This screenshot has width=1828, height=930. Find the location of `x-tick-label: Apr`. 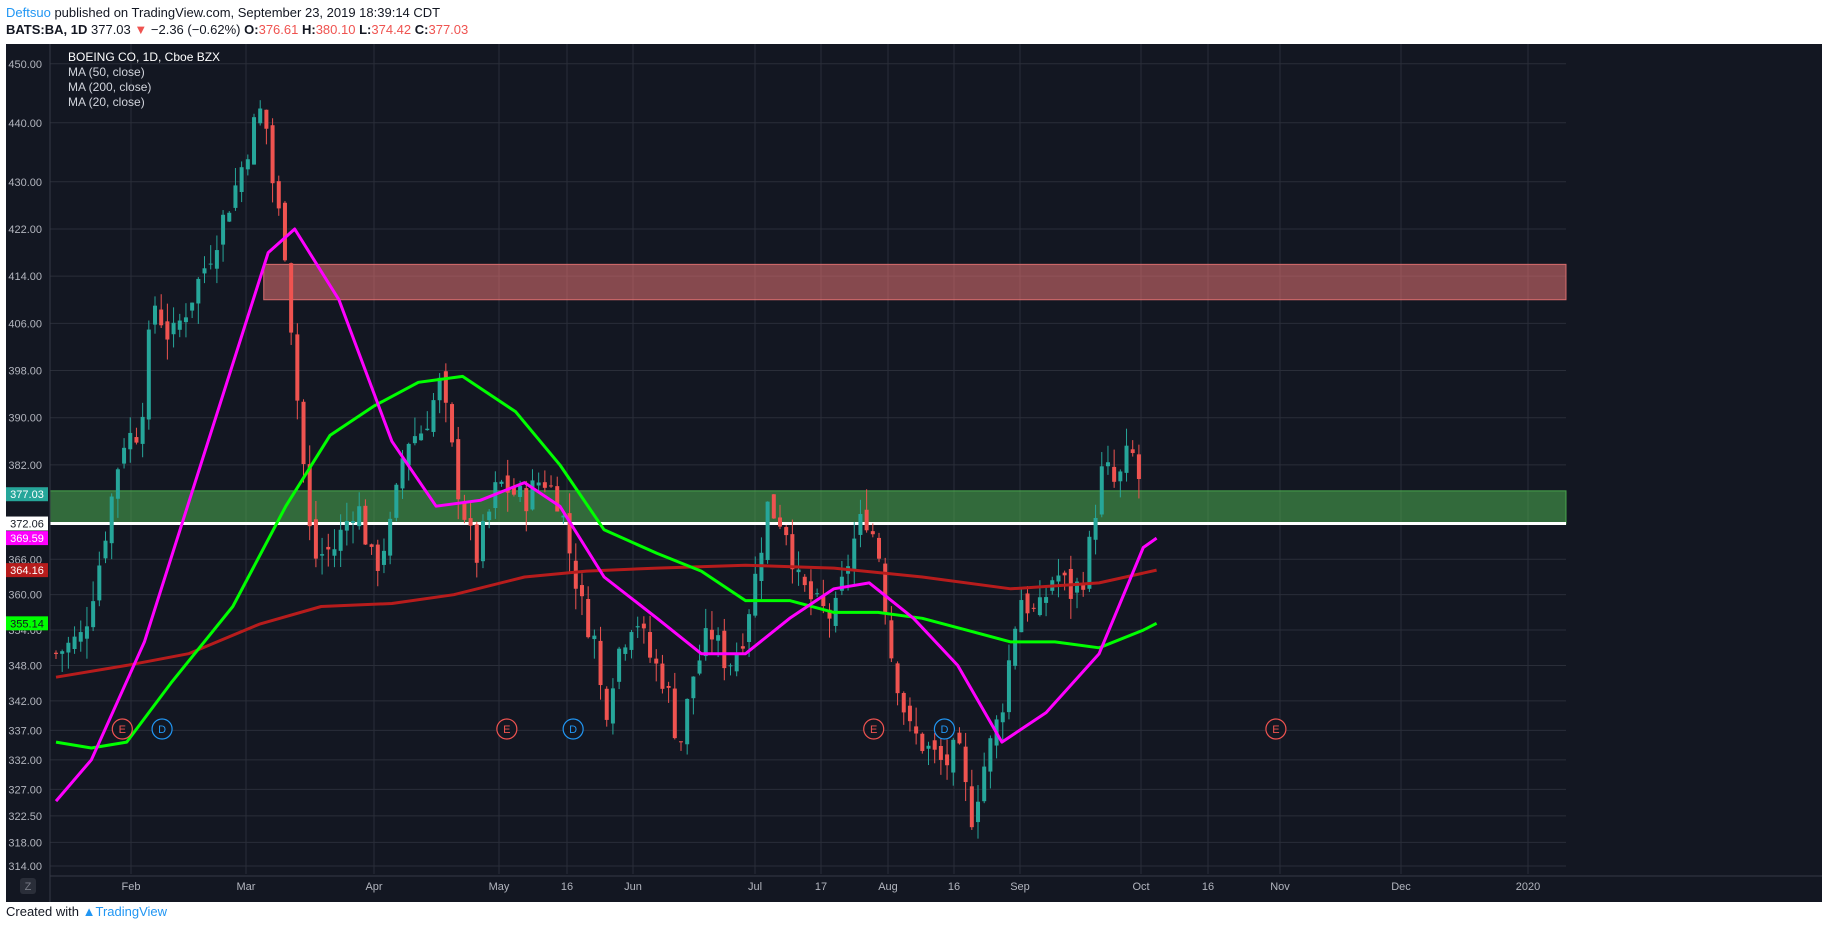

x-tick-label: Apr is located at coordinates (373, 887).